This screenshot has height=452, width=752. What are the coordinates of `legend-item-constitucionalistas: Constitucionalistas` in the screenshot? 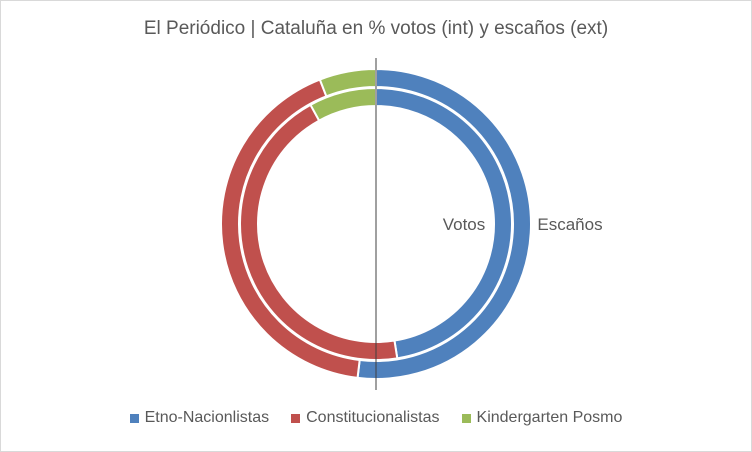 It's located at (365, 418).